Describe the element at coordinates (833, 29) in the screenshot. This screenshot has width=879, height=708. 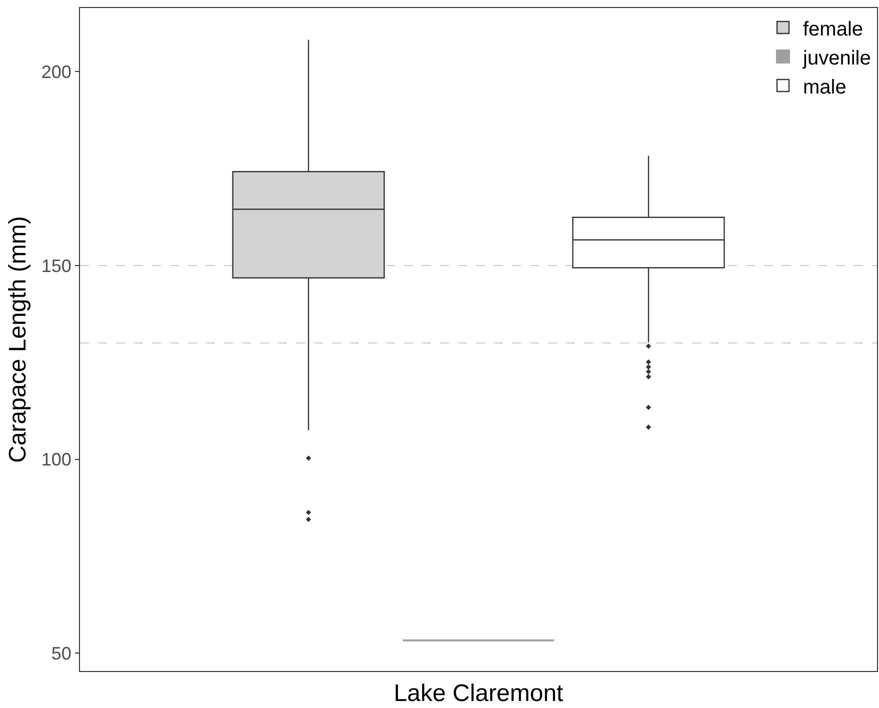
I see `legend-label: female` at that location.